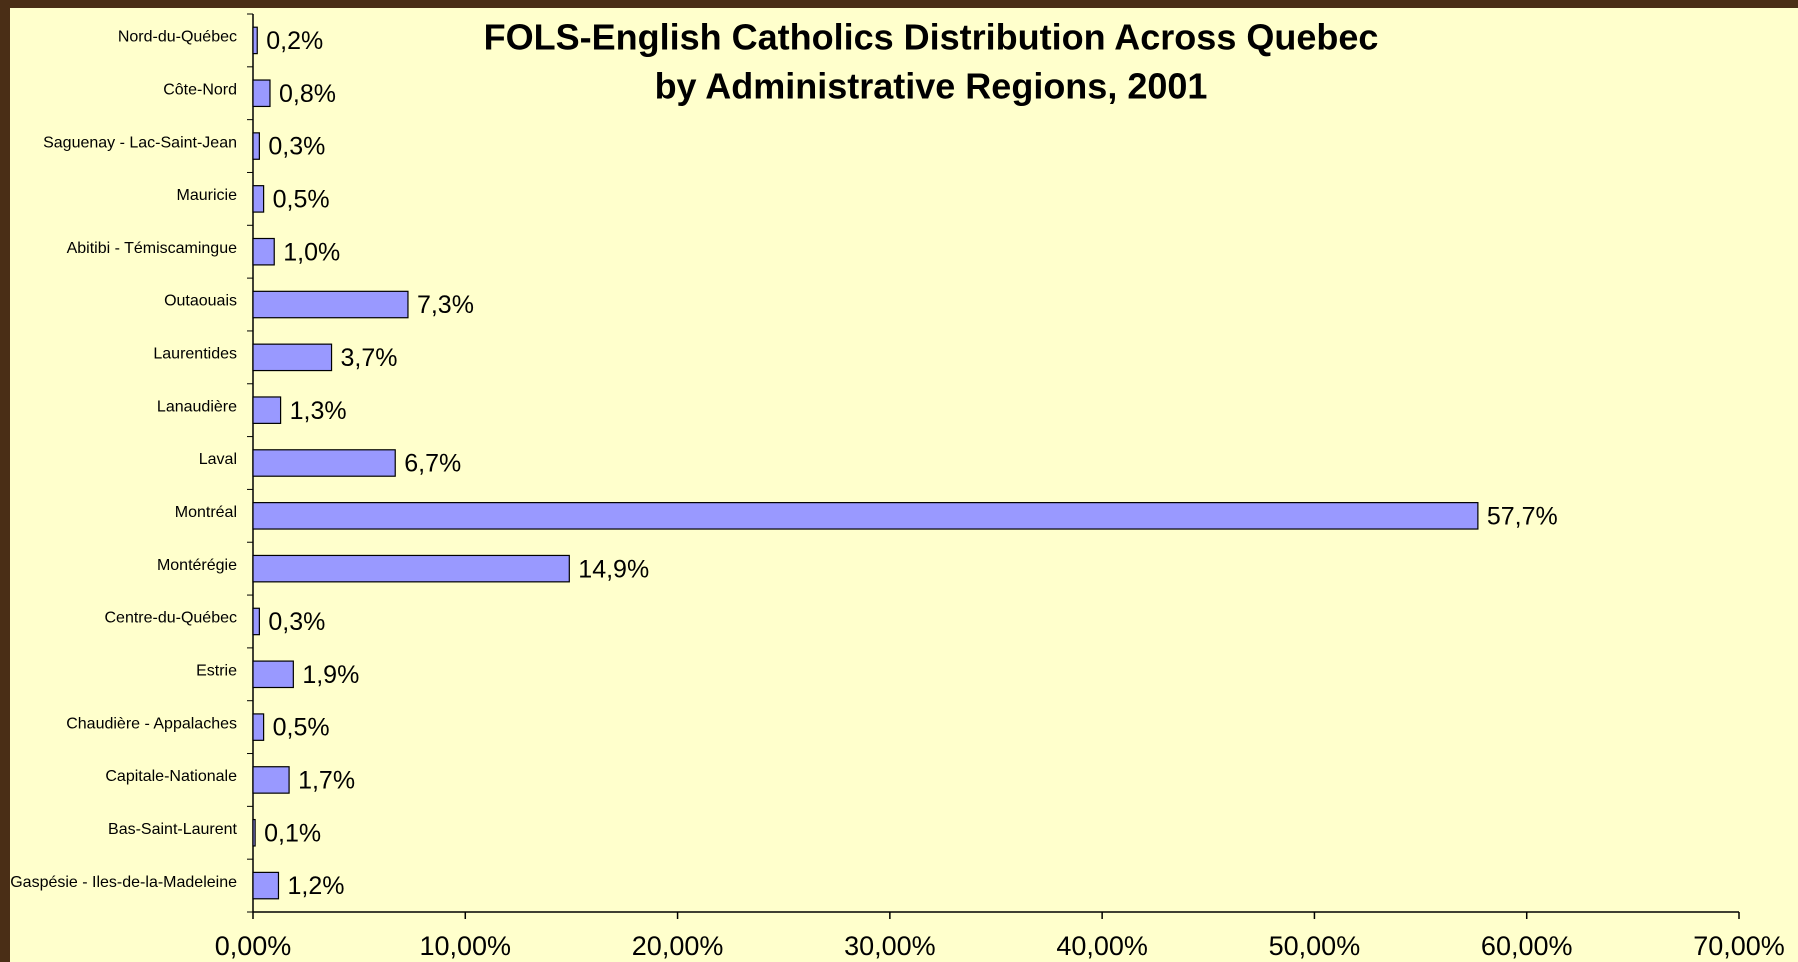 This screenshot has width=1798, height=962. I want to click on y-tick-label: Montérégie, so click(197, 565).